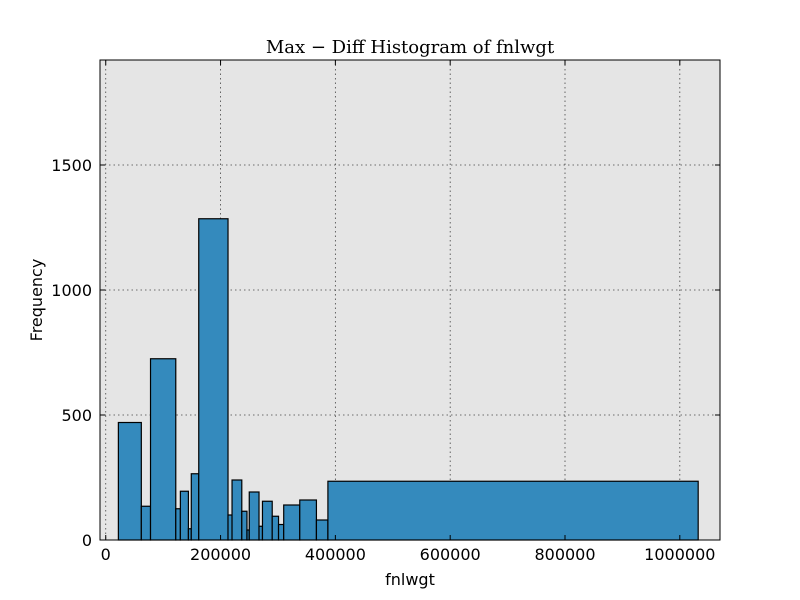 This screenshot has height=600, width=800. What do you see at coordinates (679, 554) in the screenshot?
I see `x-tick-label-5: 1000000` at bounding box center [679, 554].